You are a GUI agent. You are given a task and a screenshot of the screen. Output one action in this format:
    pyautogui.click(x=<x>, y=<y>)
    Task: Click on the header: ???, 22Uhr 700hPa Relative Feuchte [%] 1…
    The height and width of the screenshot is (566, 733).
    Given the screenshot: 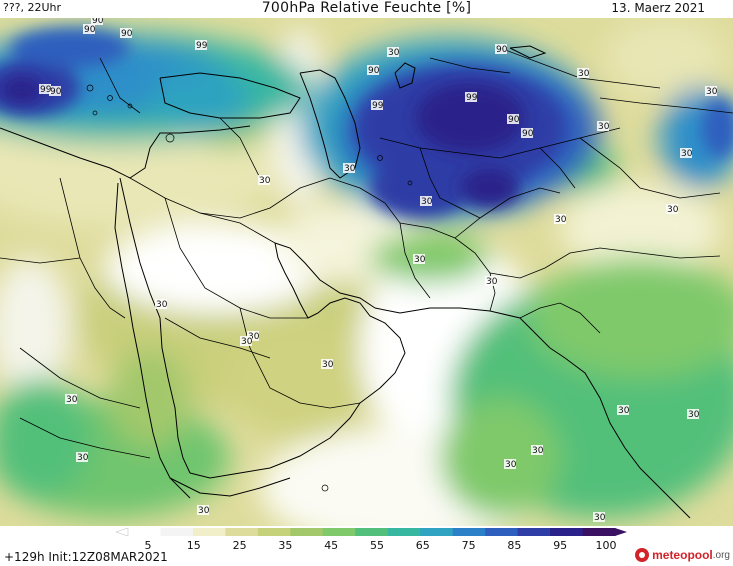 What is the action you would take?
    pyautogui.click(x=366, y=9)
    